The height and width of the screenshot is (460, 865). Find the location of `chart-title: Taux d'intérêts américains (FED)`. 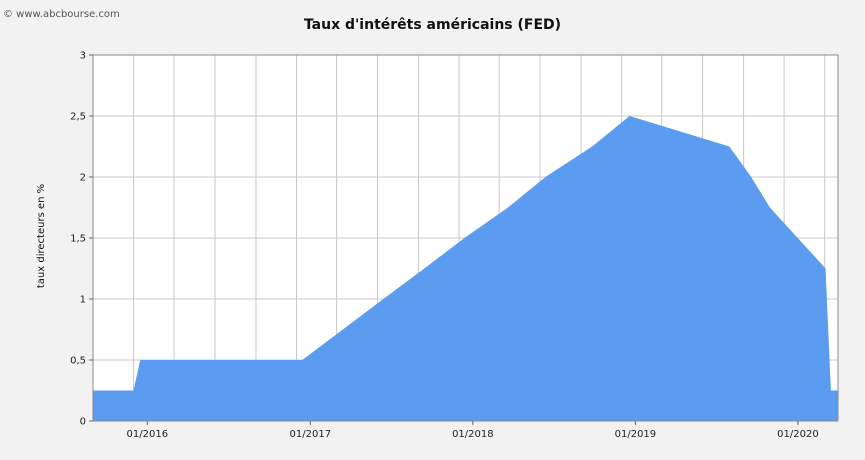

chart-title: Taux d'intérêts américains (FED) is located at coordinates (432, 25).